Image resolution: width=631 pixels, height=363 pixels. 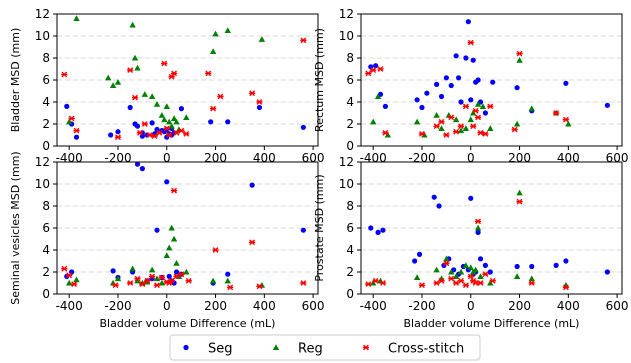 I want to click on x-tick-label: 400, so click(x=568, y=158).